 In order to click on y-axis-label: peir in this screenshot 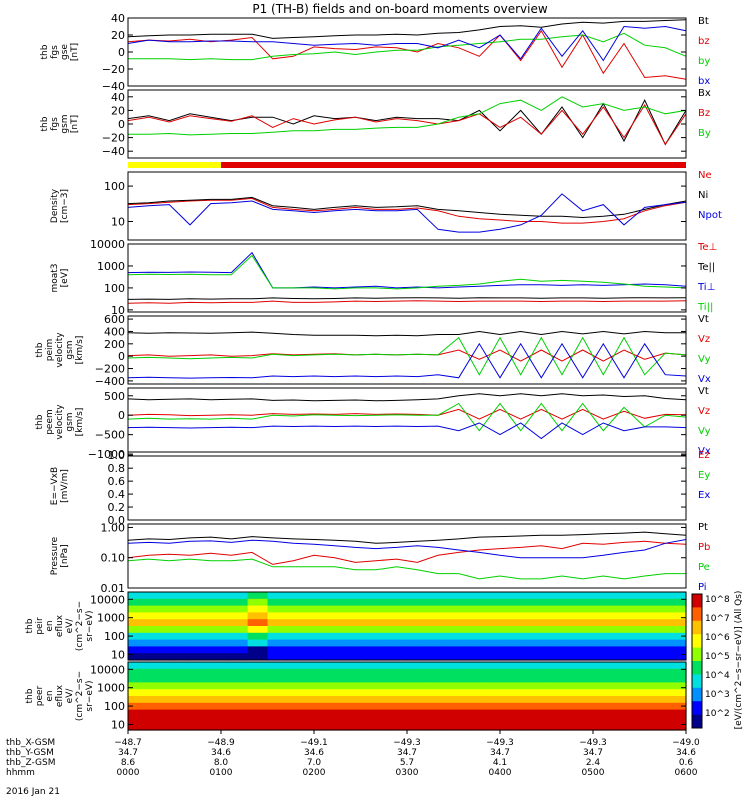, I will do `click(40, 626)`.